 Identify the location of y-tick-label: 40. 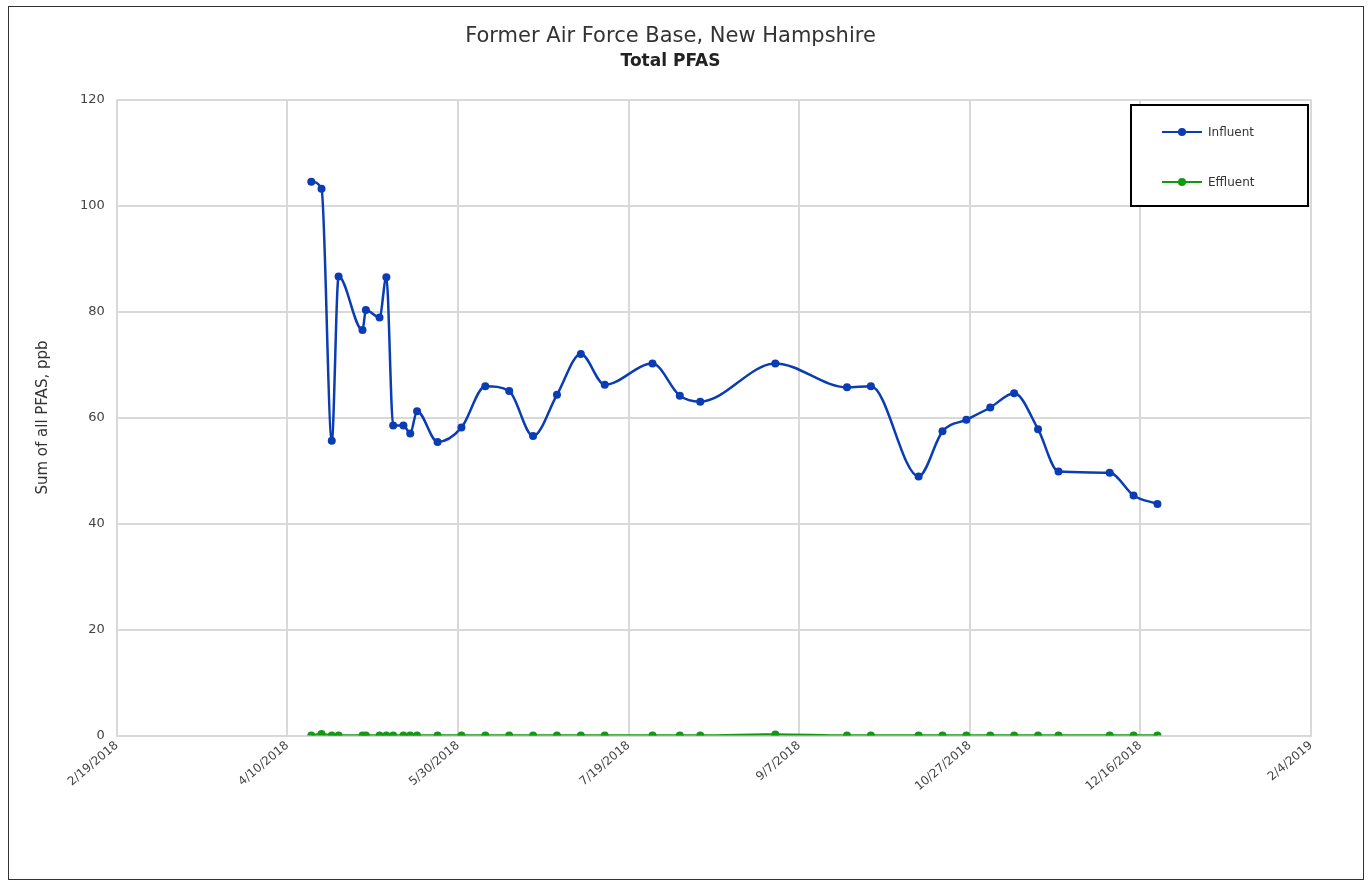
(96, 522).